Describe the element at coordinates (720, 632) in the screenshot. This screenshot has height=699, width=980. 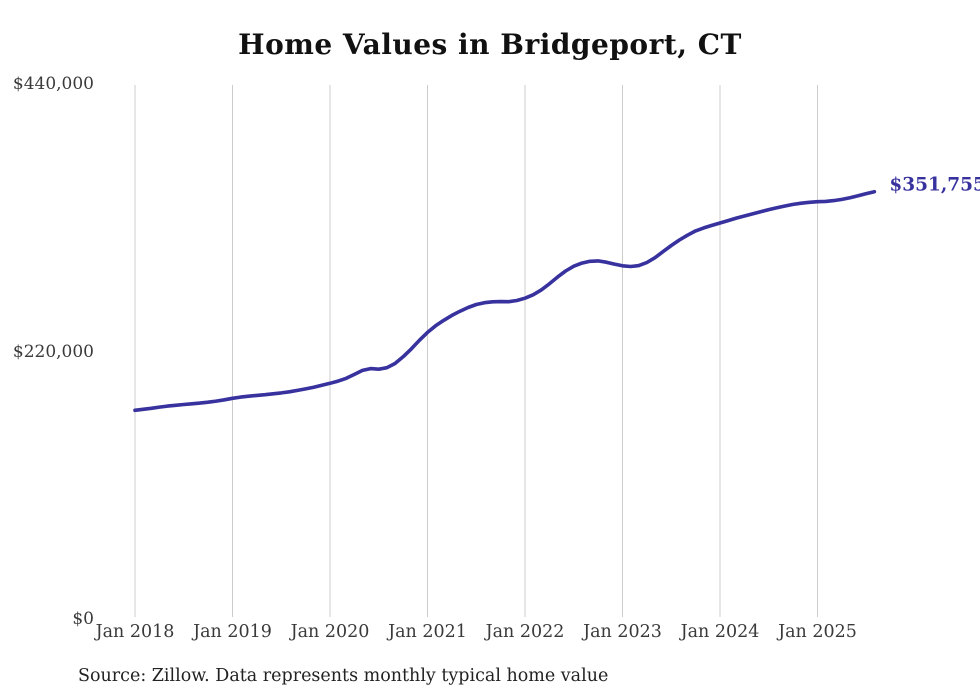
I see `x-tick-jan-2024: Jan 2024` at that location.